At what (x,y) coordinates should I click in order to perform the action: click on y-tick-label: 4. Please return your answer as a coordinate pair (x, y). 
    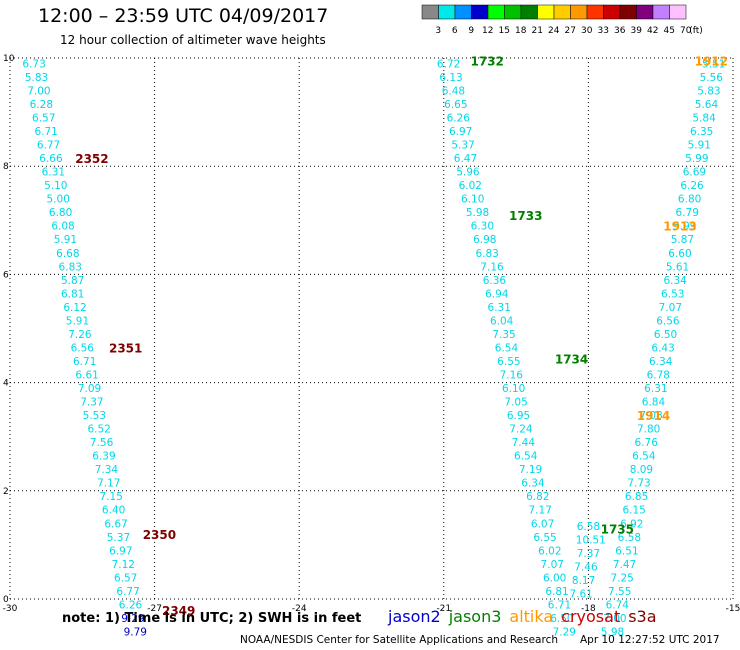
    Looking at the image, I should click on (6, 384).